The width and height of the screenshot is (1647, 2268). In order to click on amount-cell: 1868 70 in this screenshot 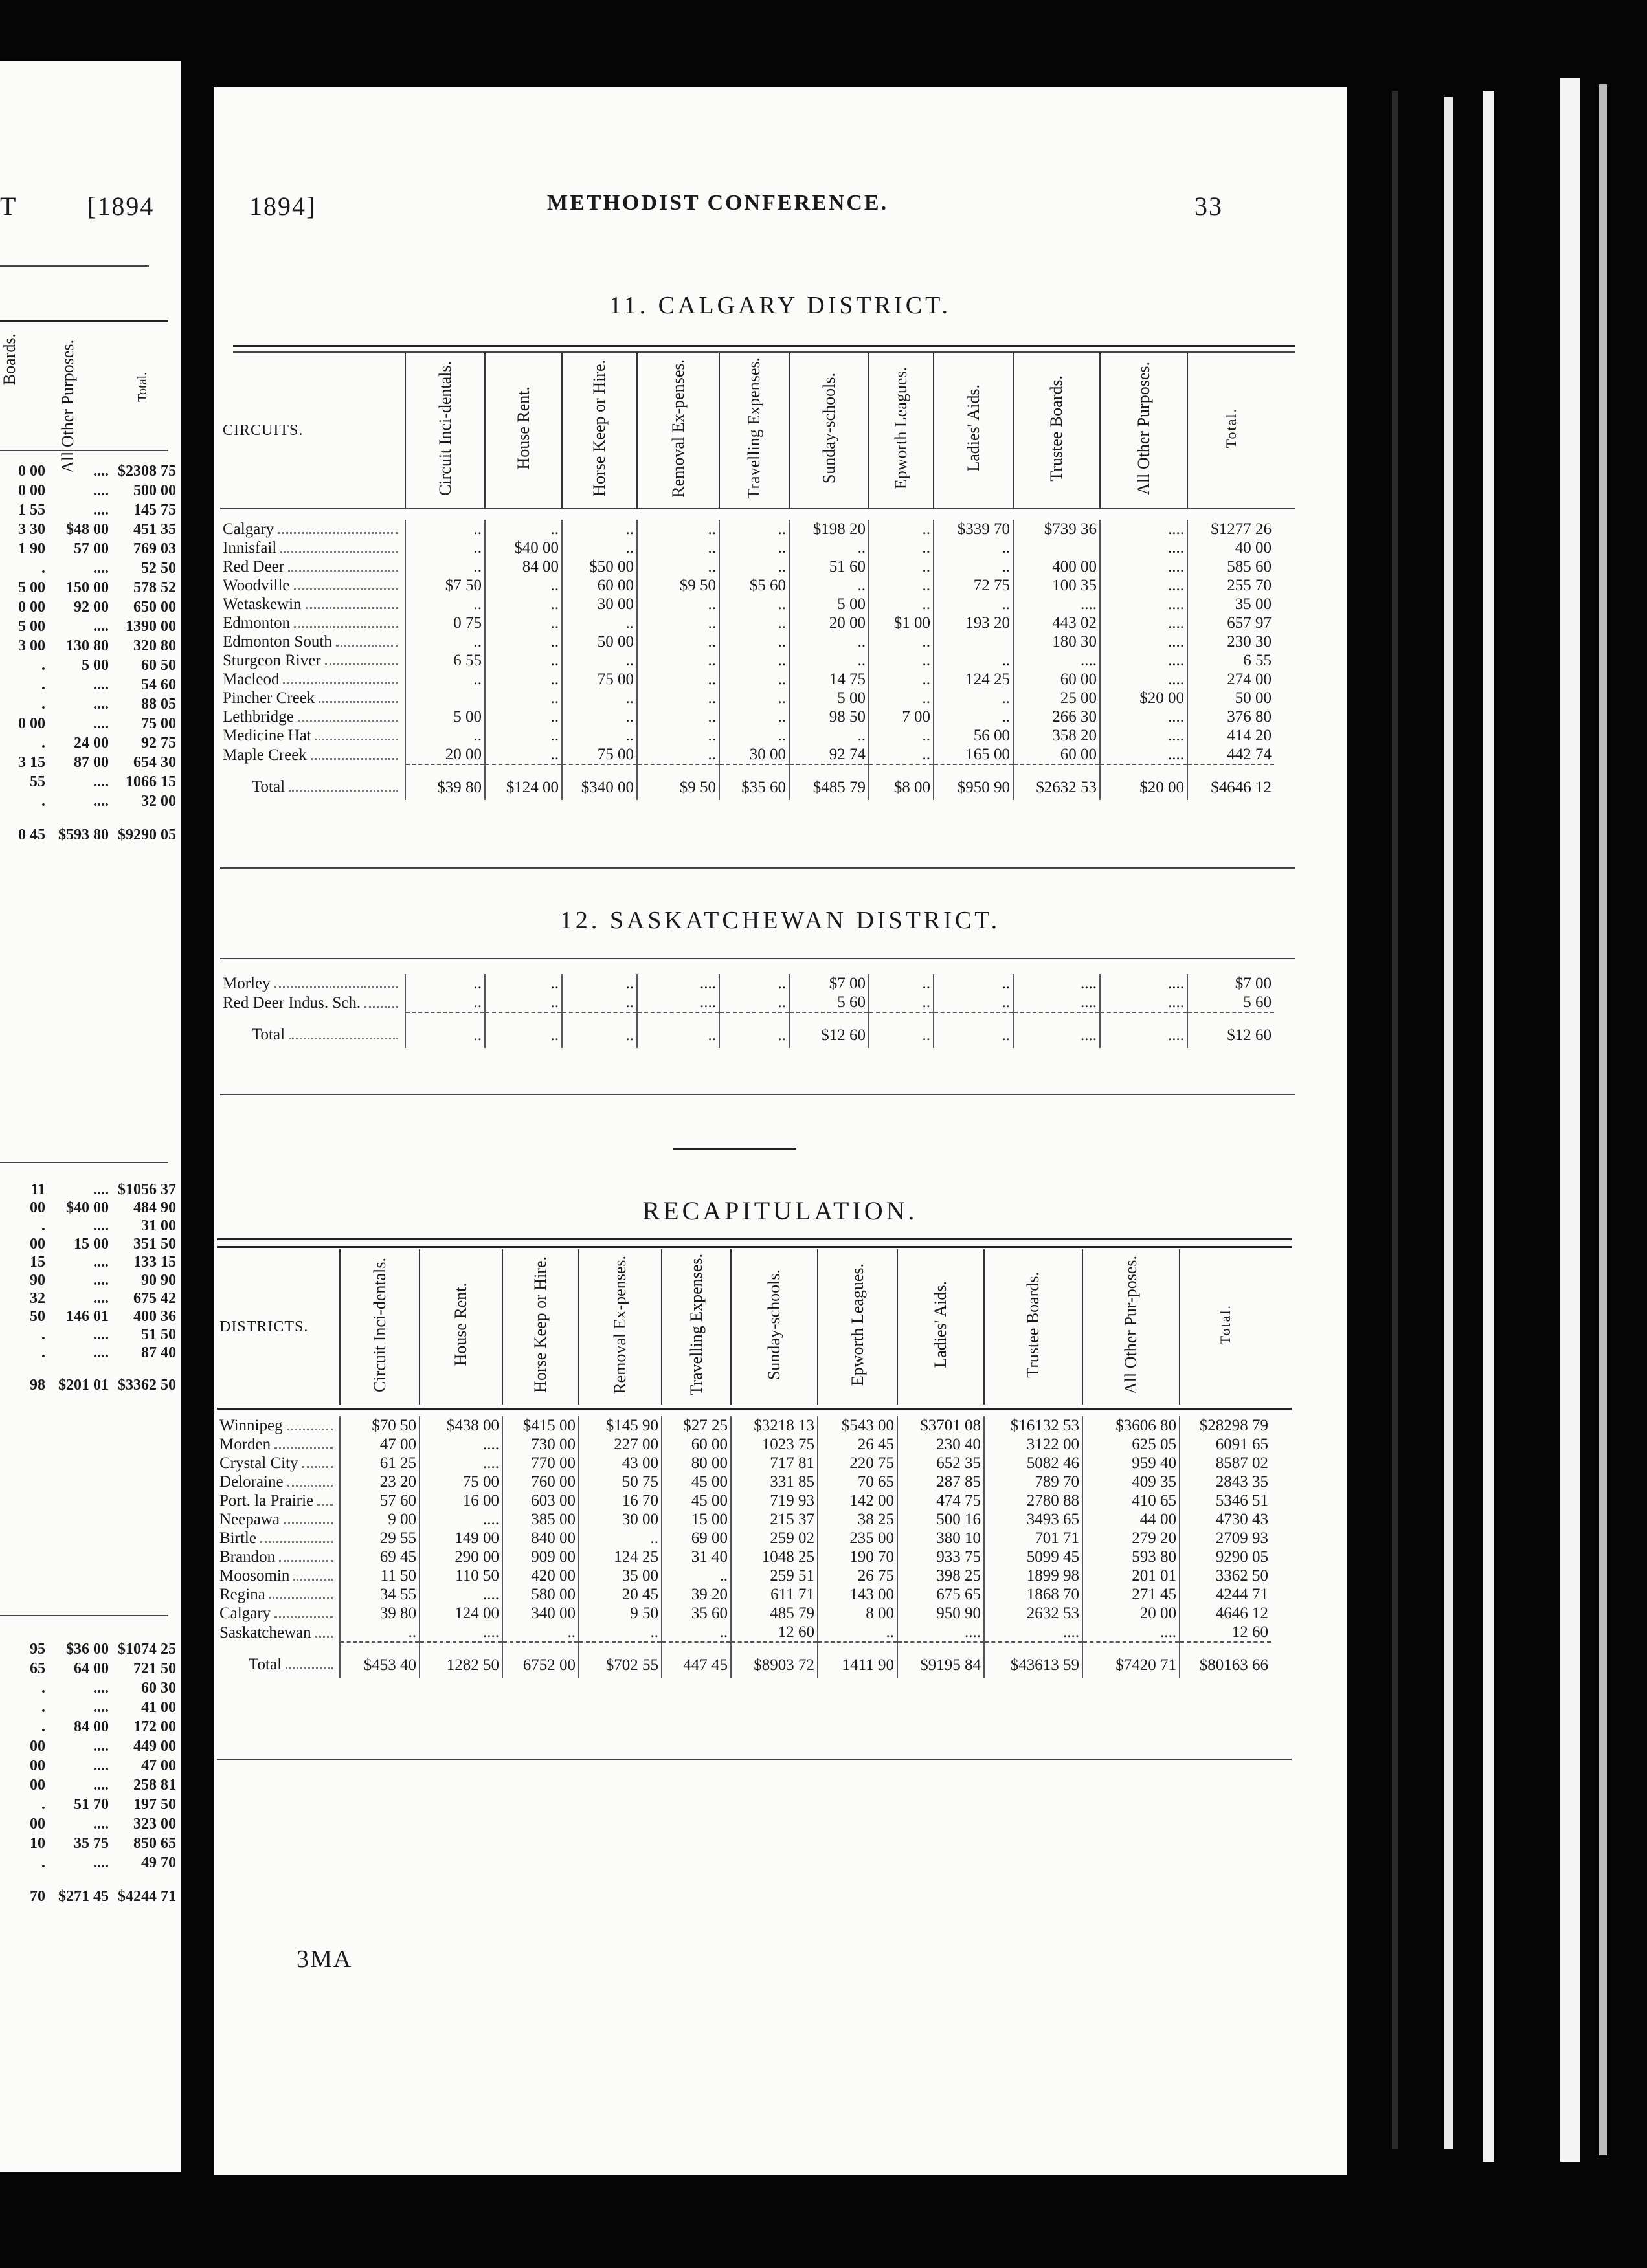, I will do `click(1032, 1594)`.